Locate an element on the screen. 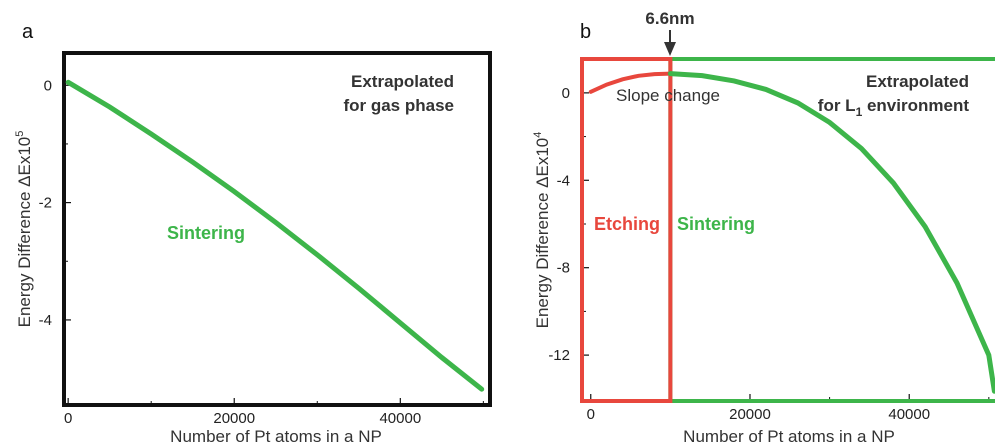 This screenshot has height=445, width=995. panel-b-etching-label: Etching is located at coordinates (627, 224).